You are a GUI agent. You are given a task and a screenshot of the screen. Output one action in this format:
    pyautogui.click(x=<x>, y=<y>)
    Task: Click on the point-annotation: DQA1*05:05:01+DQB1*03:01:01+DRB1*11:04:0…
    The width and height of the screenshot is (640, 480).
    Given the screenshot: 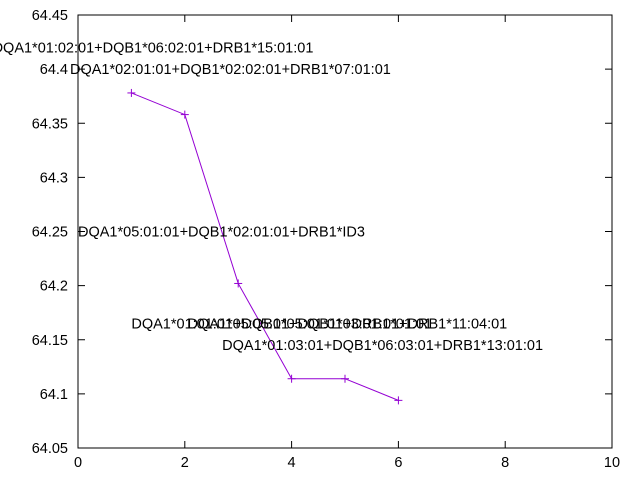 What is the action you would take?
    pyautogui.click(x=347, y=325)
    